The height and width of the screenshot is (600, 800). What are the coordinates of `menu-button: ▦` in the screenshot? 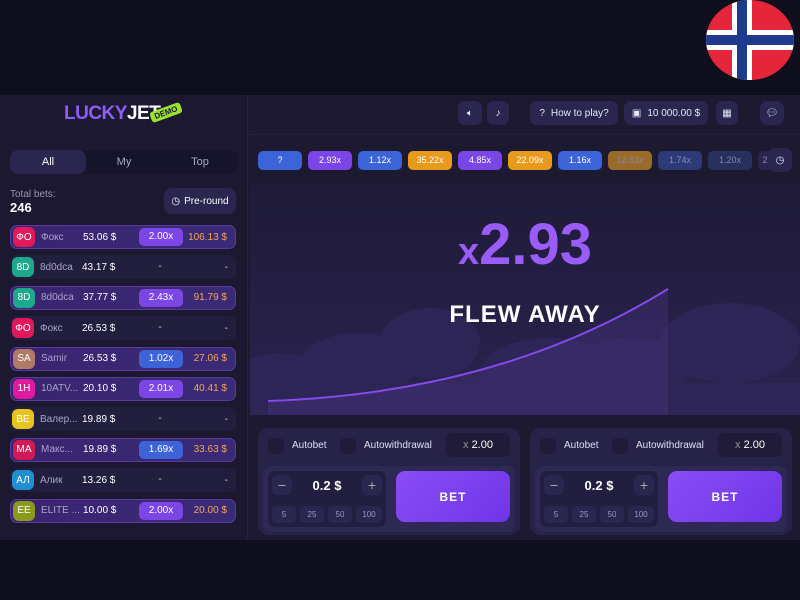 It's located at (727, 113).